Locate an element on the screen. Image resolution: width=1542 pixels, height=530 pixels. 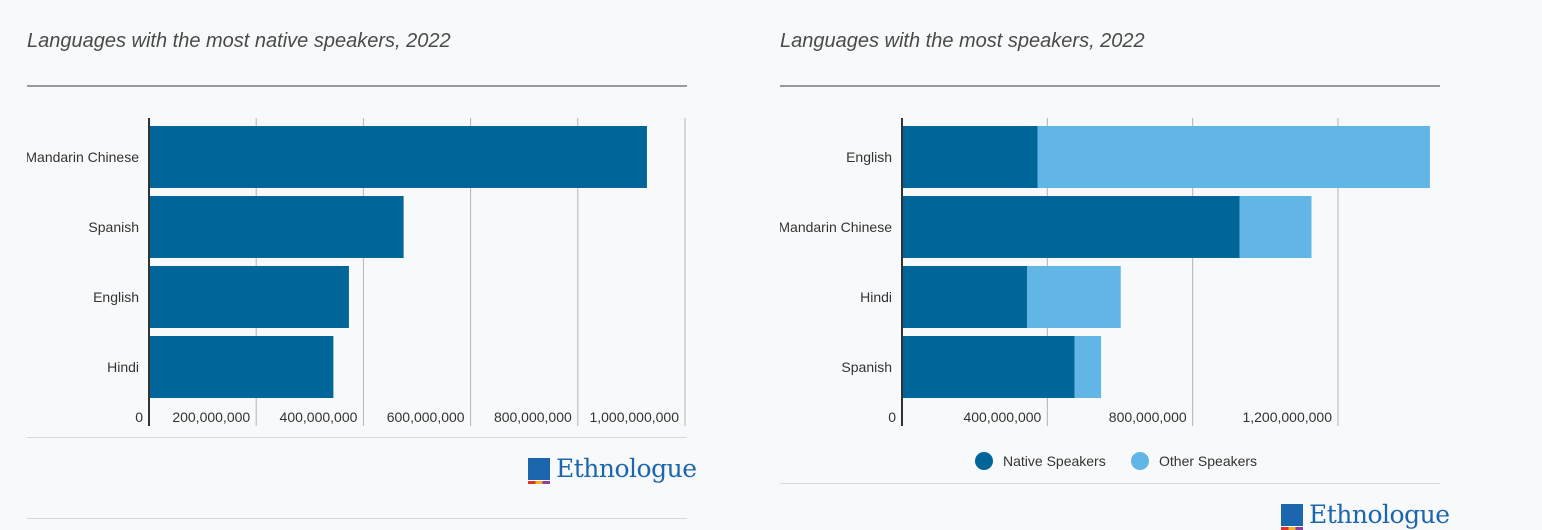
x-tick-label: 1,000,000,000 is located at coordinates (634, 417).